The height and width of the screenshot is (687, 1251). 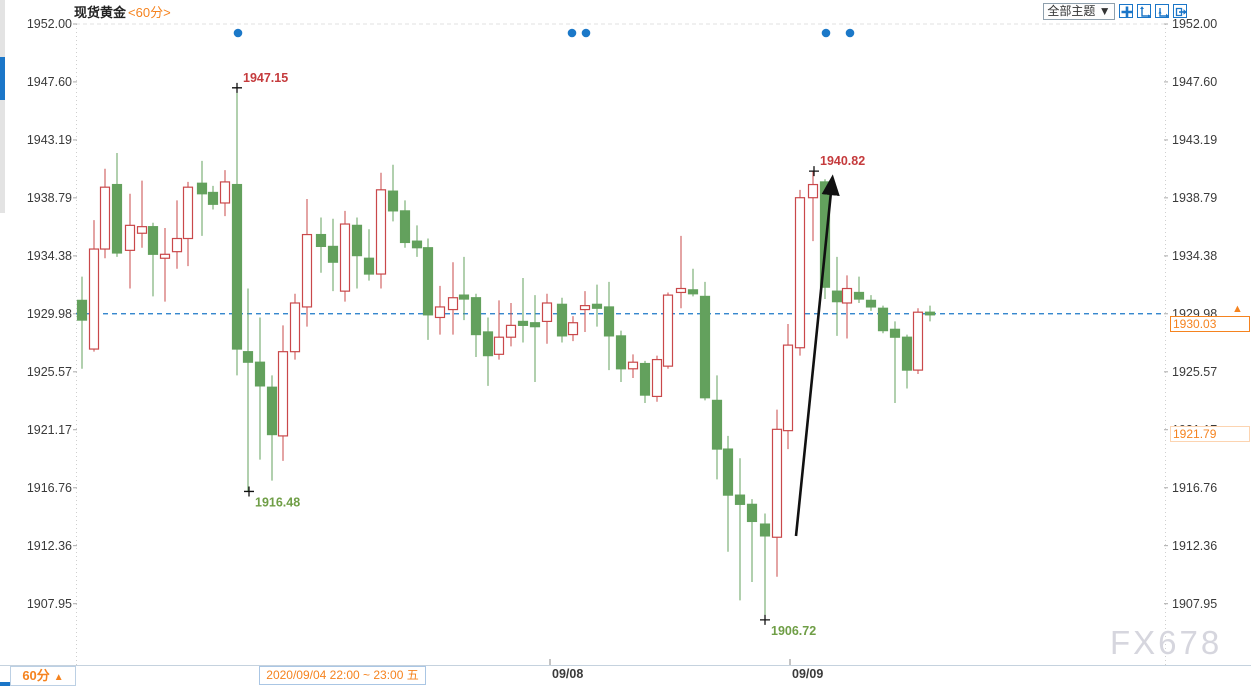 What do you see at coordinates (817, 355) in the screenshot?
I see `trend-arrow` at bounding box center [817, 355].